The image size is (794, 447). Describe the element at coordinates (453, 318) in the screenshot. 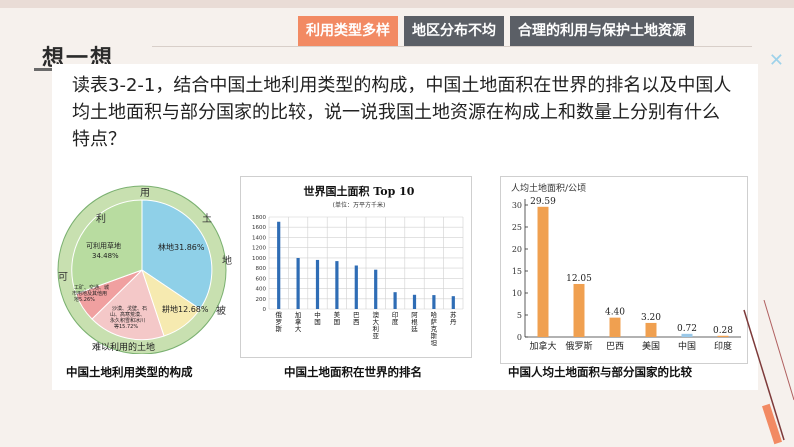

I see `chart2-xlabel-9: 苏丹` at that location.